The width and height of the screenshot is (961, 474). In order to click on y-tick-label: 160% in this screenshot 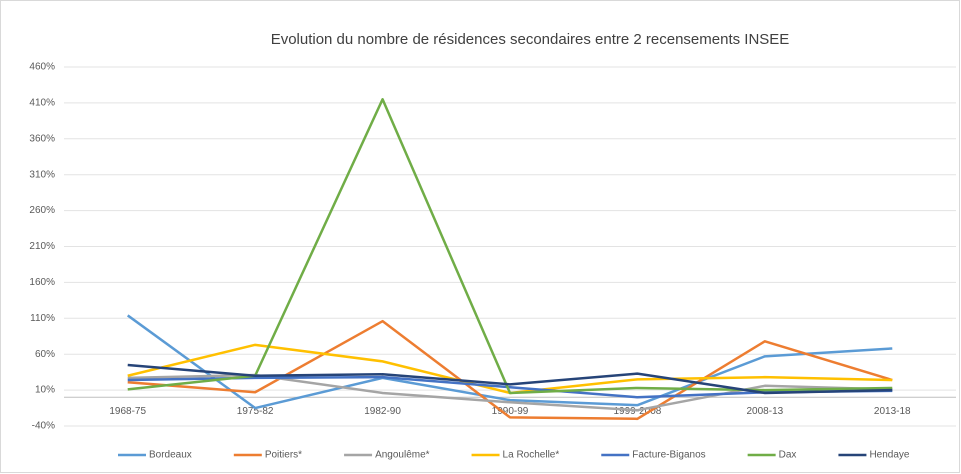, I will do `click(42, 282)`.